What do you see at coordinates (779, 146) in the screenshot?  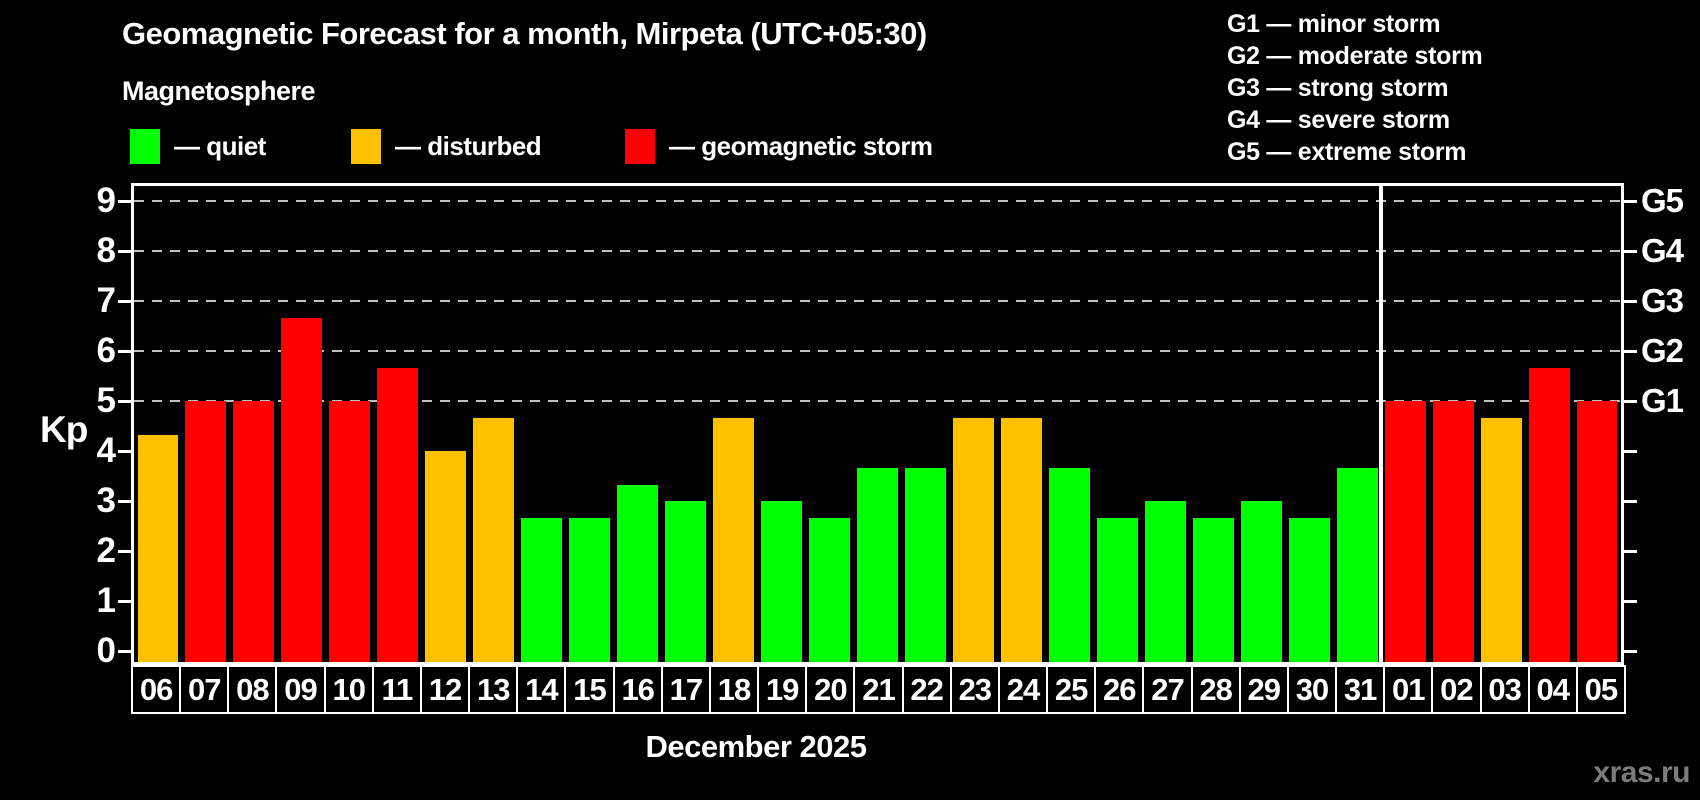 I see `legend-item-storm: — geomagnetic storm` at bounding box center [779, 146].